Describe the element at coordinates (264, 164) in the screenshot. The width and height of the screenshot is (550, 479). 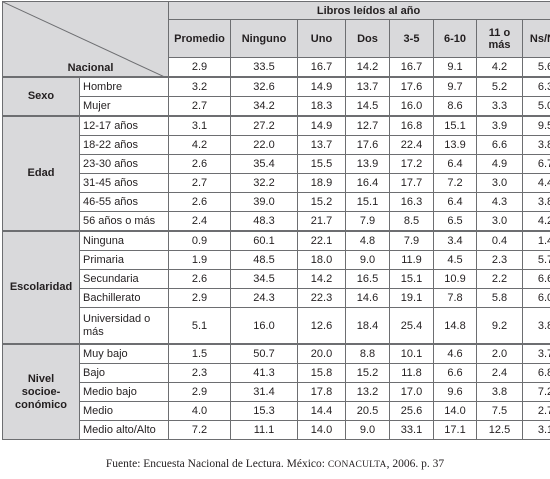
I see `value-cell: 35.4` at that location.